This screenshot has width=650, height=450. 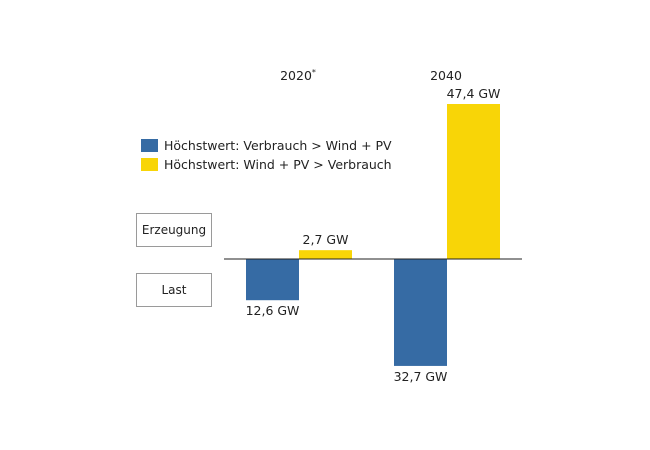 I want to click on legend-label-generation: Höchstwert: Wind + PV > Verbrauch, so click(x=278, y=164).